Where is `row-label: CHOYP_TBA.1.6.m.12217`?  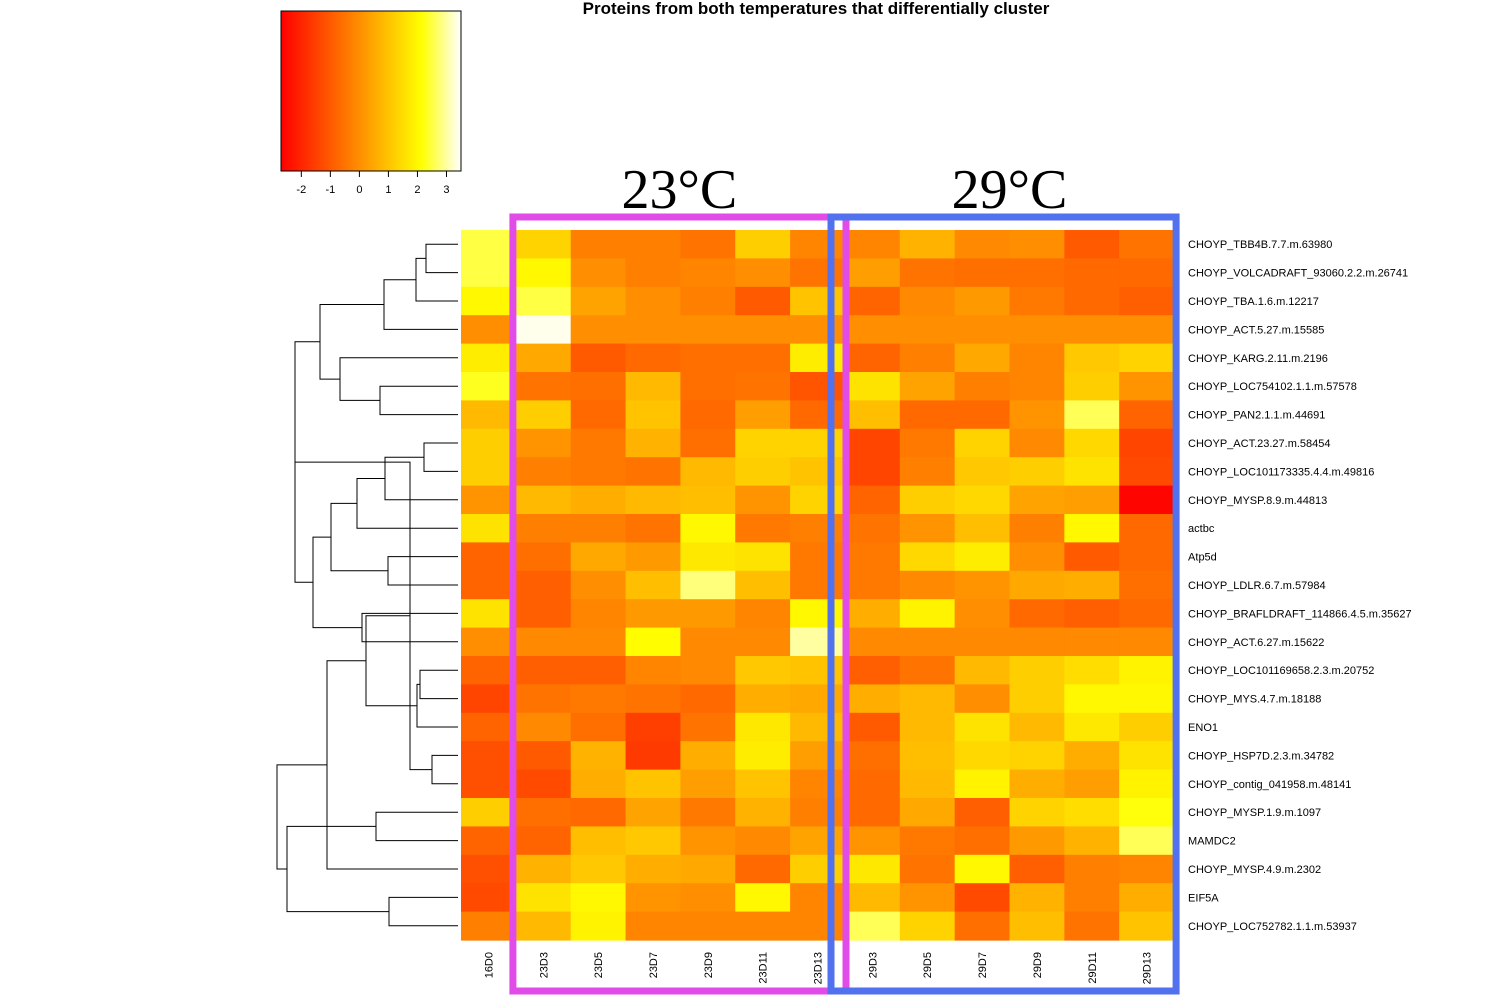
row-label: CHOYP_TBA.1.6.m.12217 is located at coordinates (1253, 302).